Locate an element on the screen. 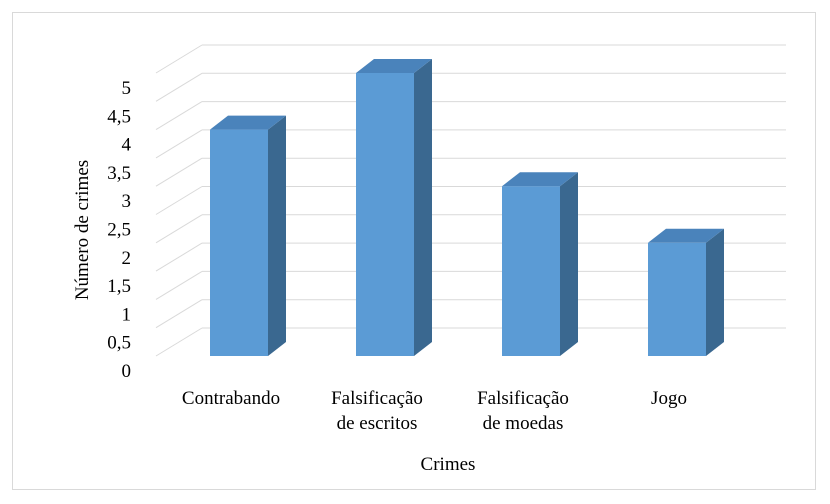 This screenshot has width=830, height=504. y-tick-labels: 0 0,5 1 1,5 2 2,5 3 3,5 4 4,5 5 is located at coordinates (119, 230).